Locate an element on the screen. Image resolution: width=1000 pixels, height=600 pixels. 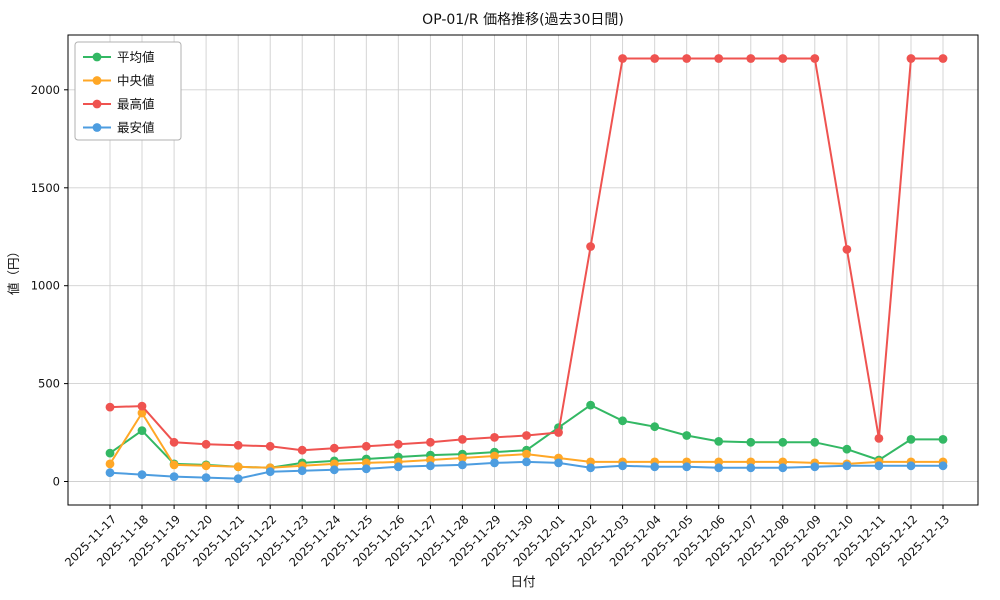
legend-item-1: 中央値 is located at coordinates (119, 80).